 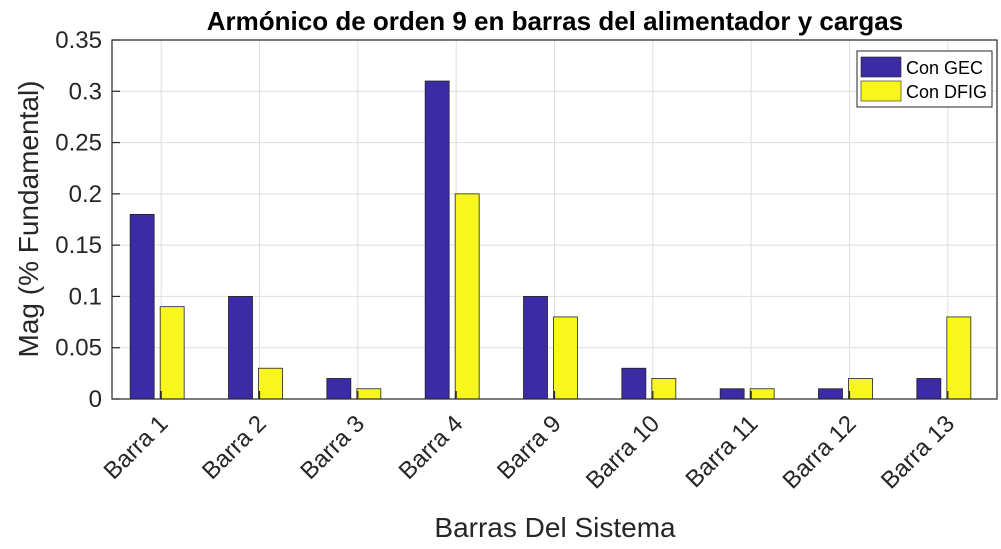 I want to click on legend-label: Con DFIG, so click(x=946, y=92).